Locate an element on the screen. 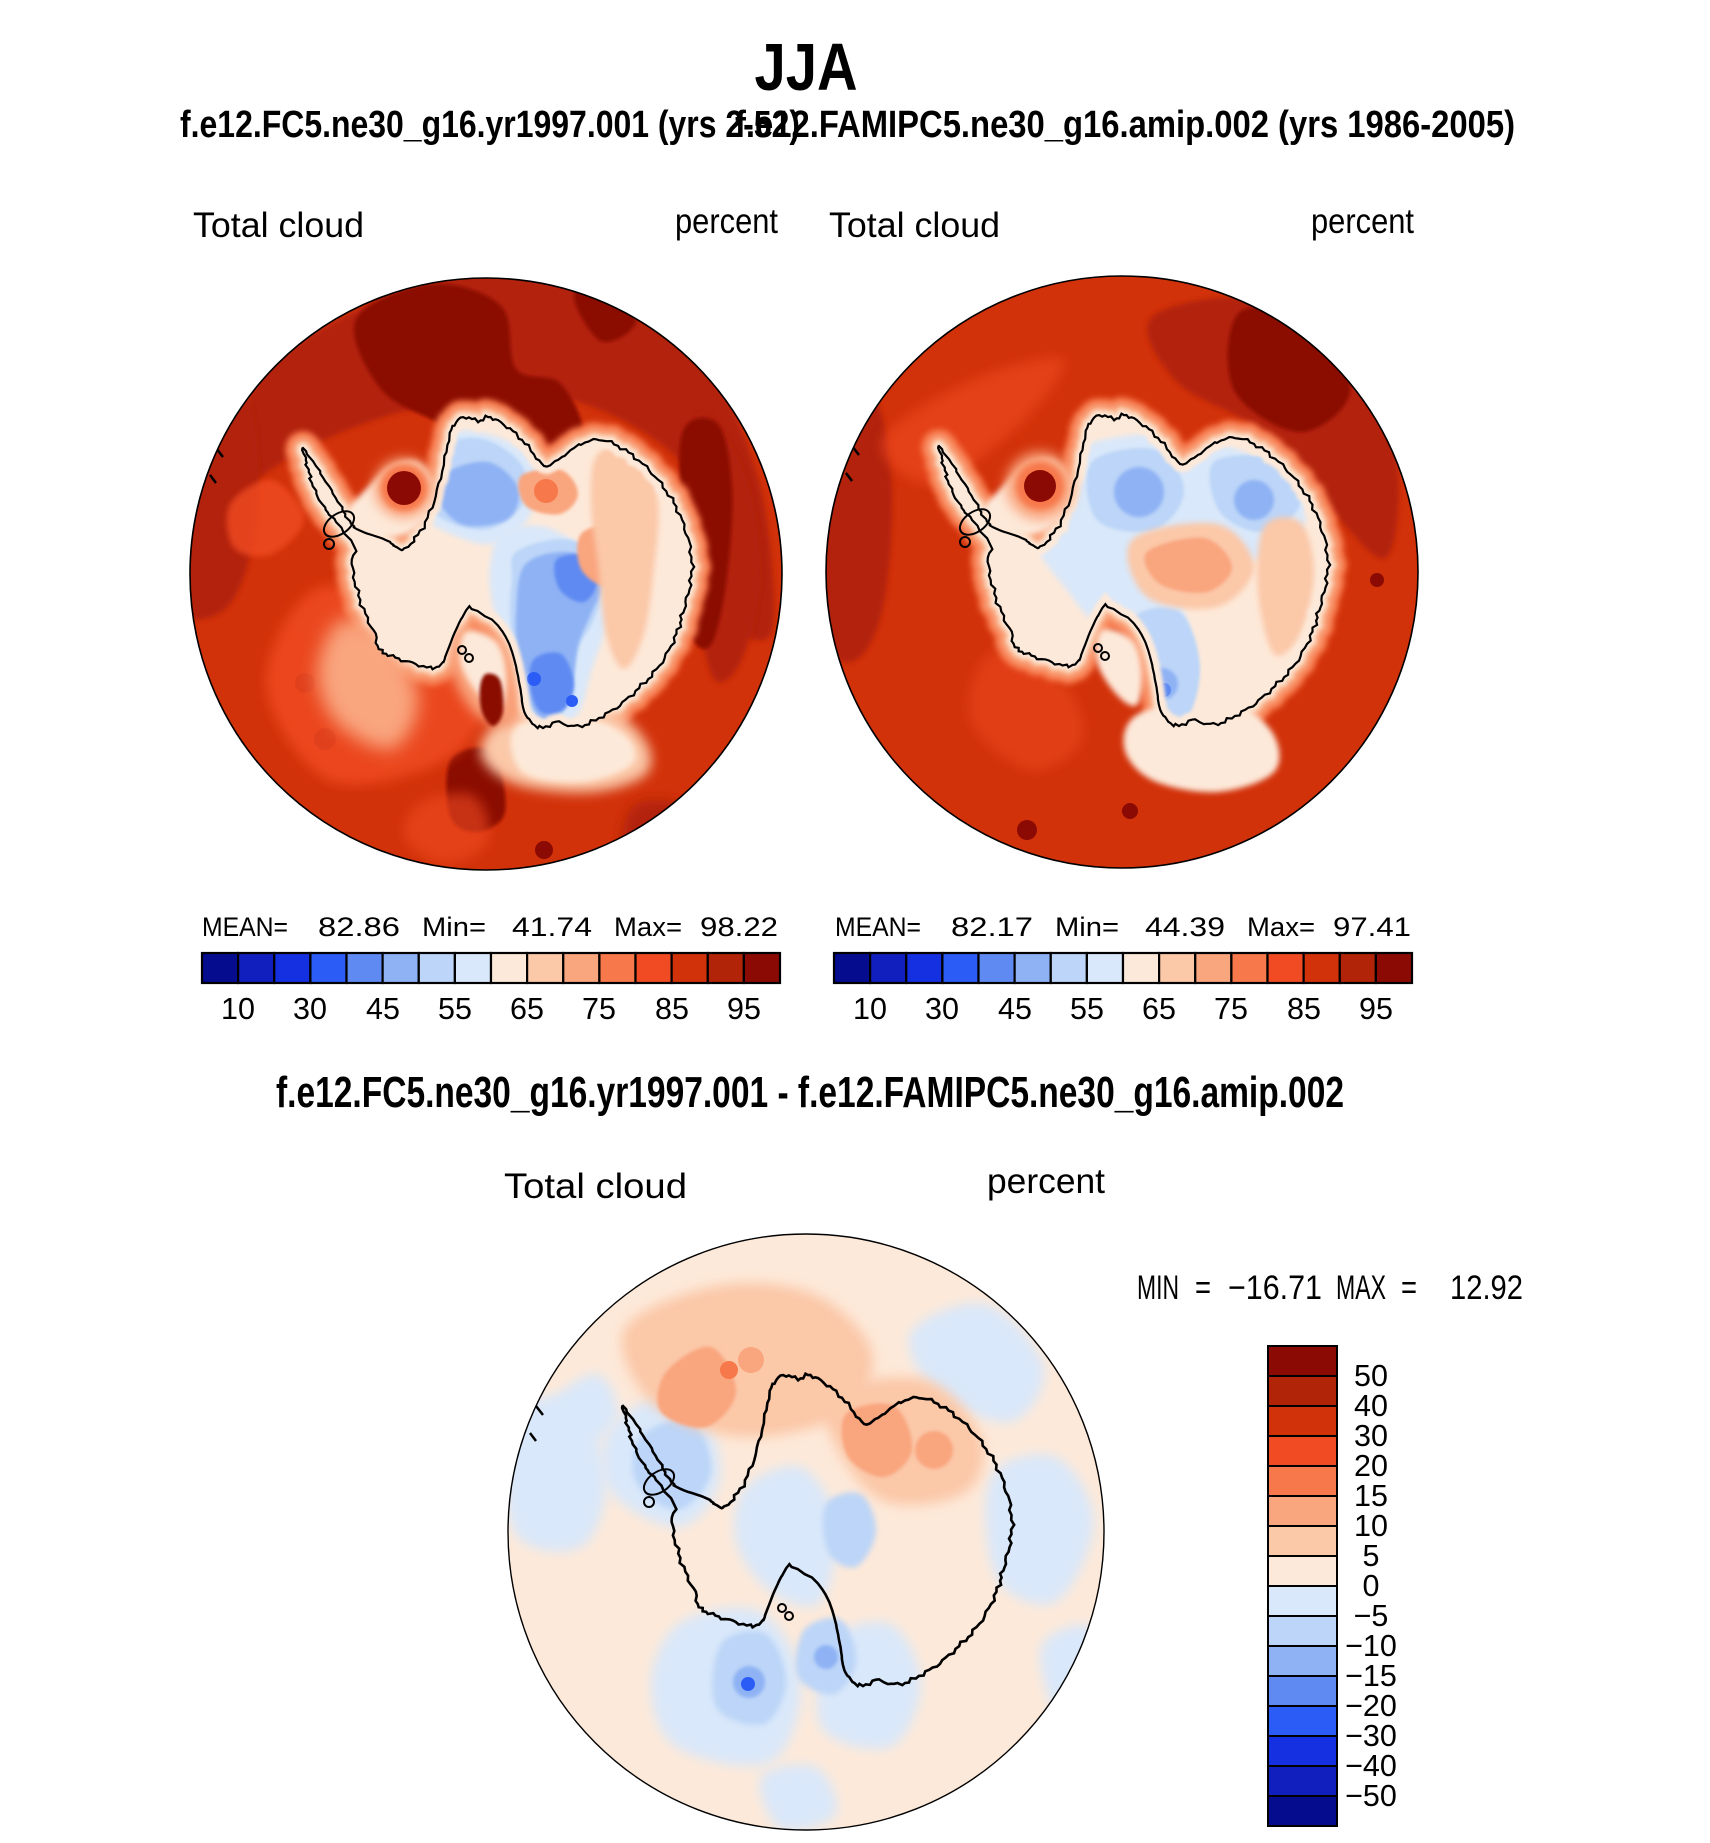  svg-text: 0 is located at coordinates (1371, 1586).